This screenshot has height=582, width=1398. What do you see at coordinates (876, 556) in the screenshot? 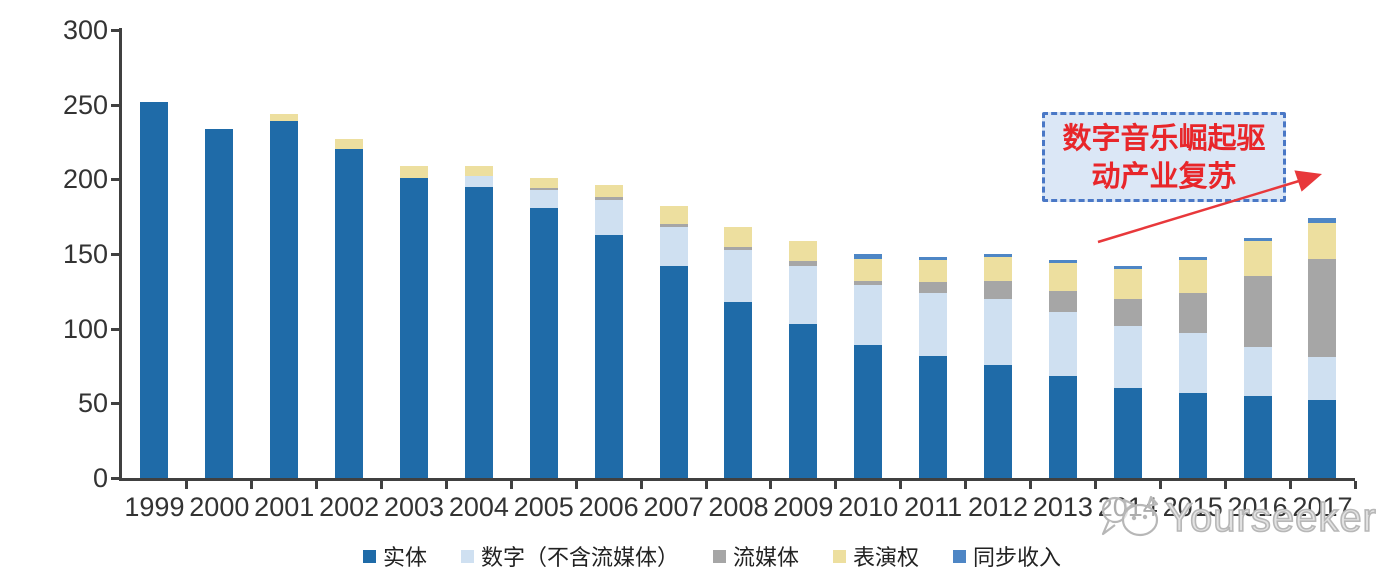
I see `legend-item: 表演权` at bounding box center [876, 556].